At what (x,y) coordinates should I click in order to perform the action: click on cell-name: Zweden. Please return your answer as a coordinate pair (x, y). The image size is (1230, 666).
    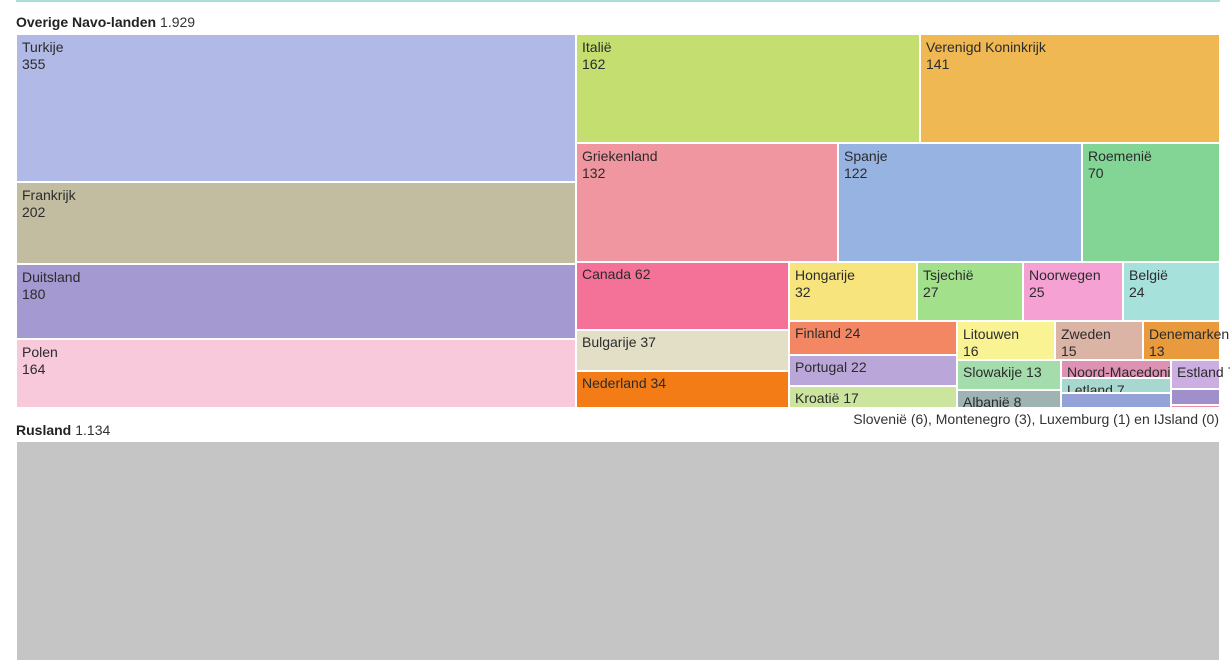
    Looking at the image, I should click on (1086, 334).